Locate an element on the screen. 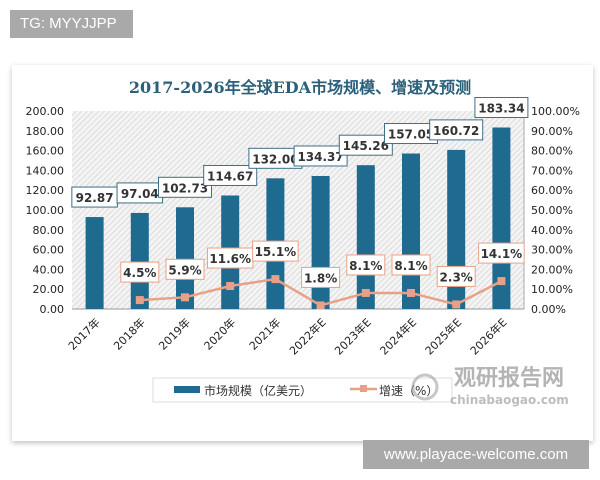 The image size is (600, 480). y-right-tick: 10.00% is located at coordinates (552, 289).